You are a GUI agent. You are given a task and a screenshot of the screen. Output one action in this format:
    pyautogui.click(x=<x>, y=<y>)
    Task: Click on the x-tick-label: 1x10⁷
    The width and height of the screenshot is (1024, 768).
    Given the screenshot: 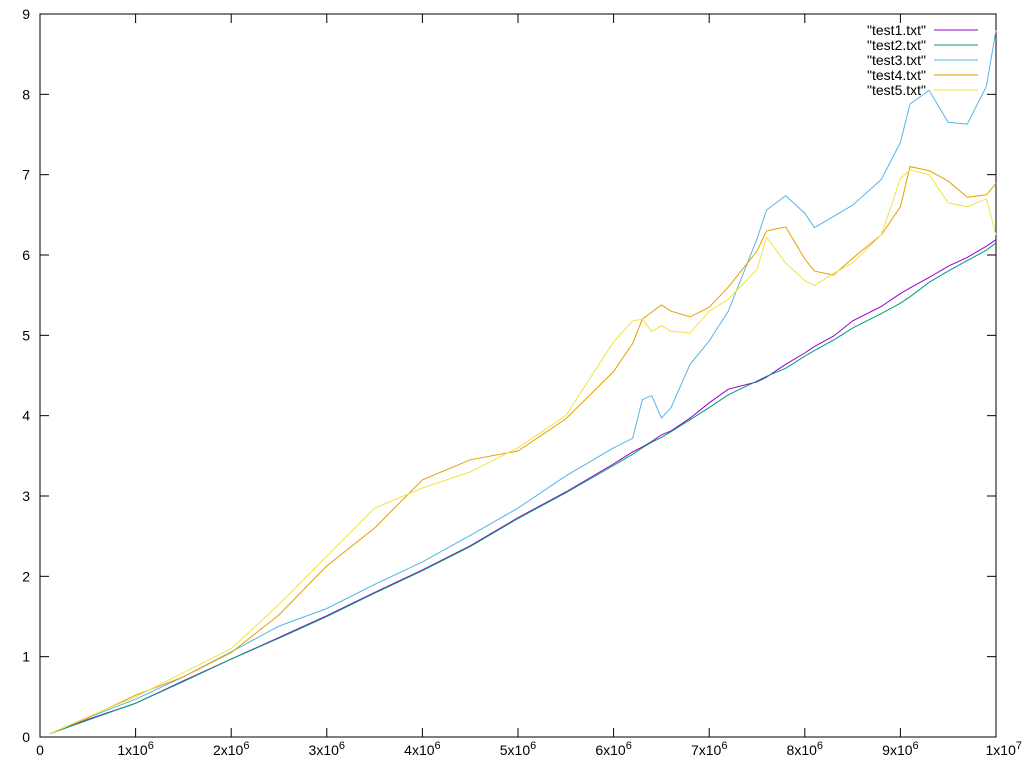 What is the action you would take?
    pyautogui.click(x=1004, y=749)
    